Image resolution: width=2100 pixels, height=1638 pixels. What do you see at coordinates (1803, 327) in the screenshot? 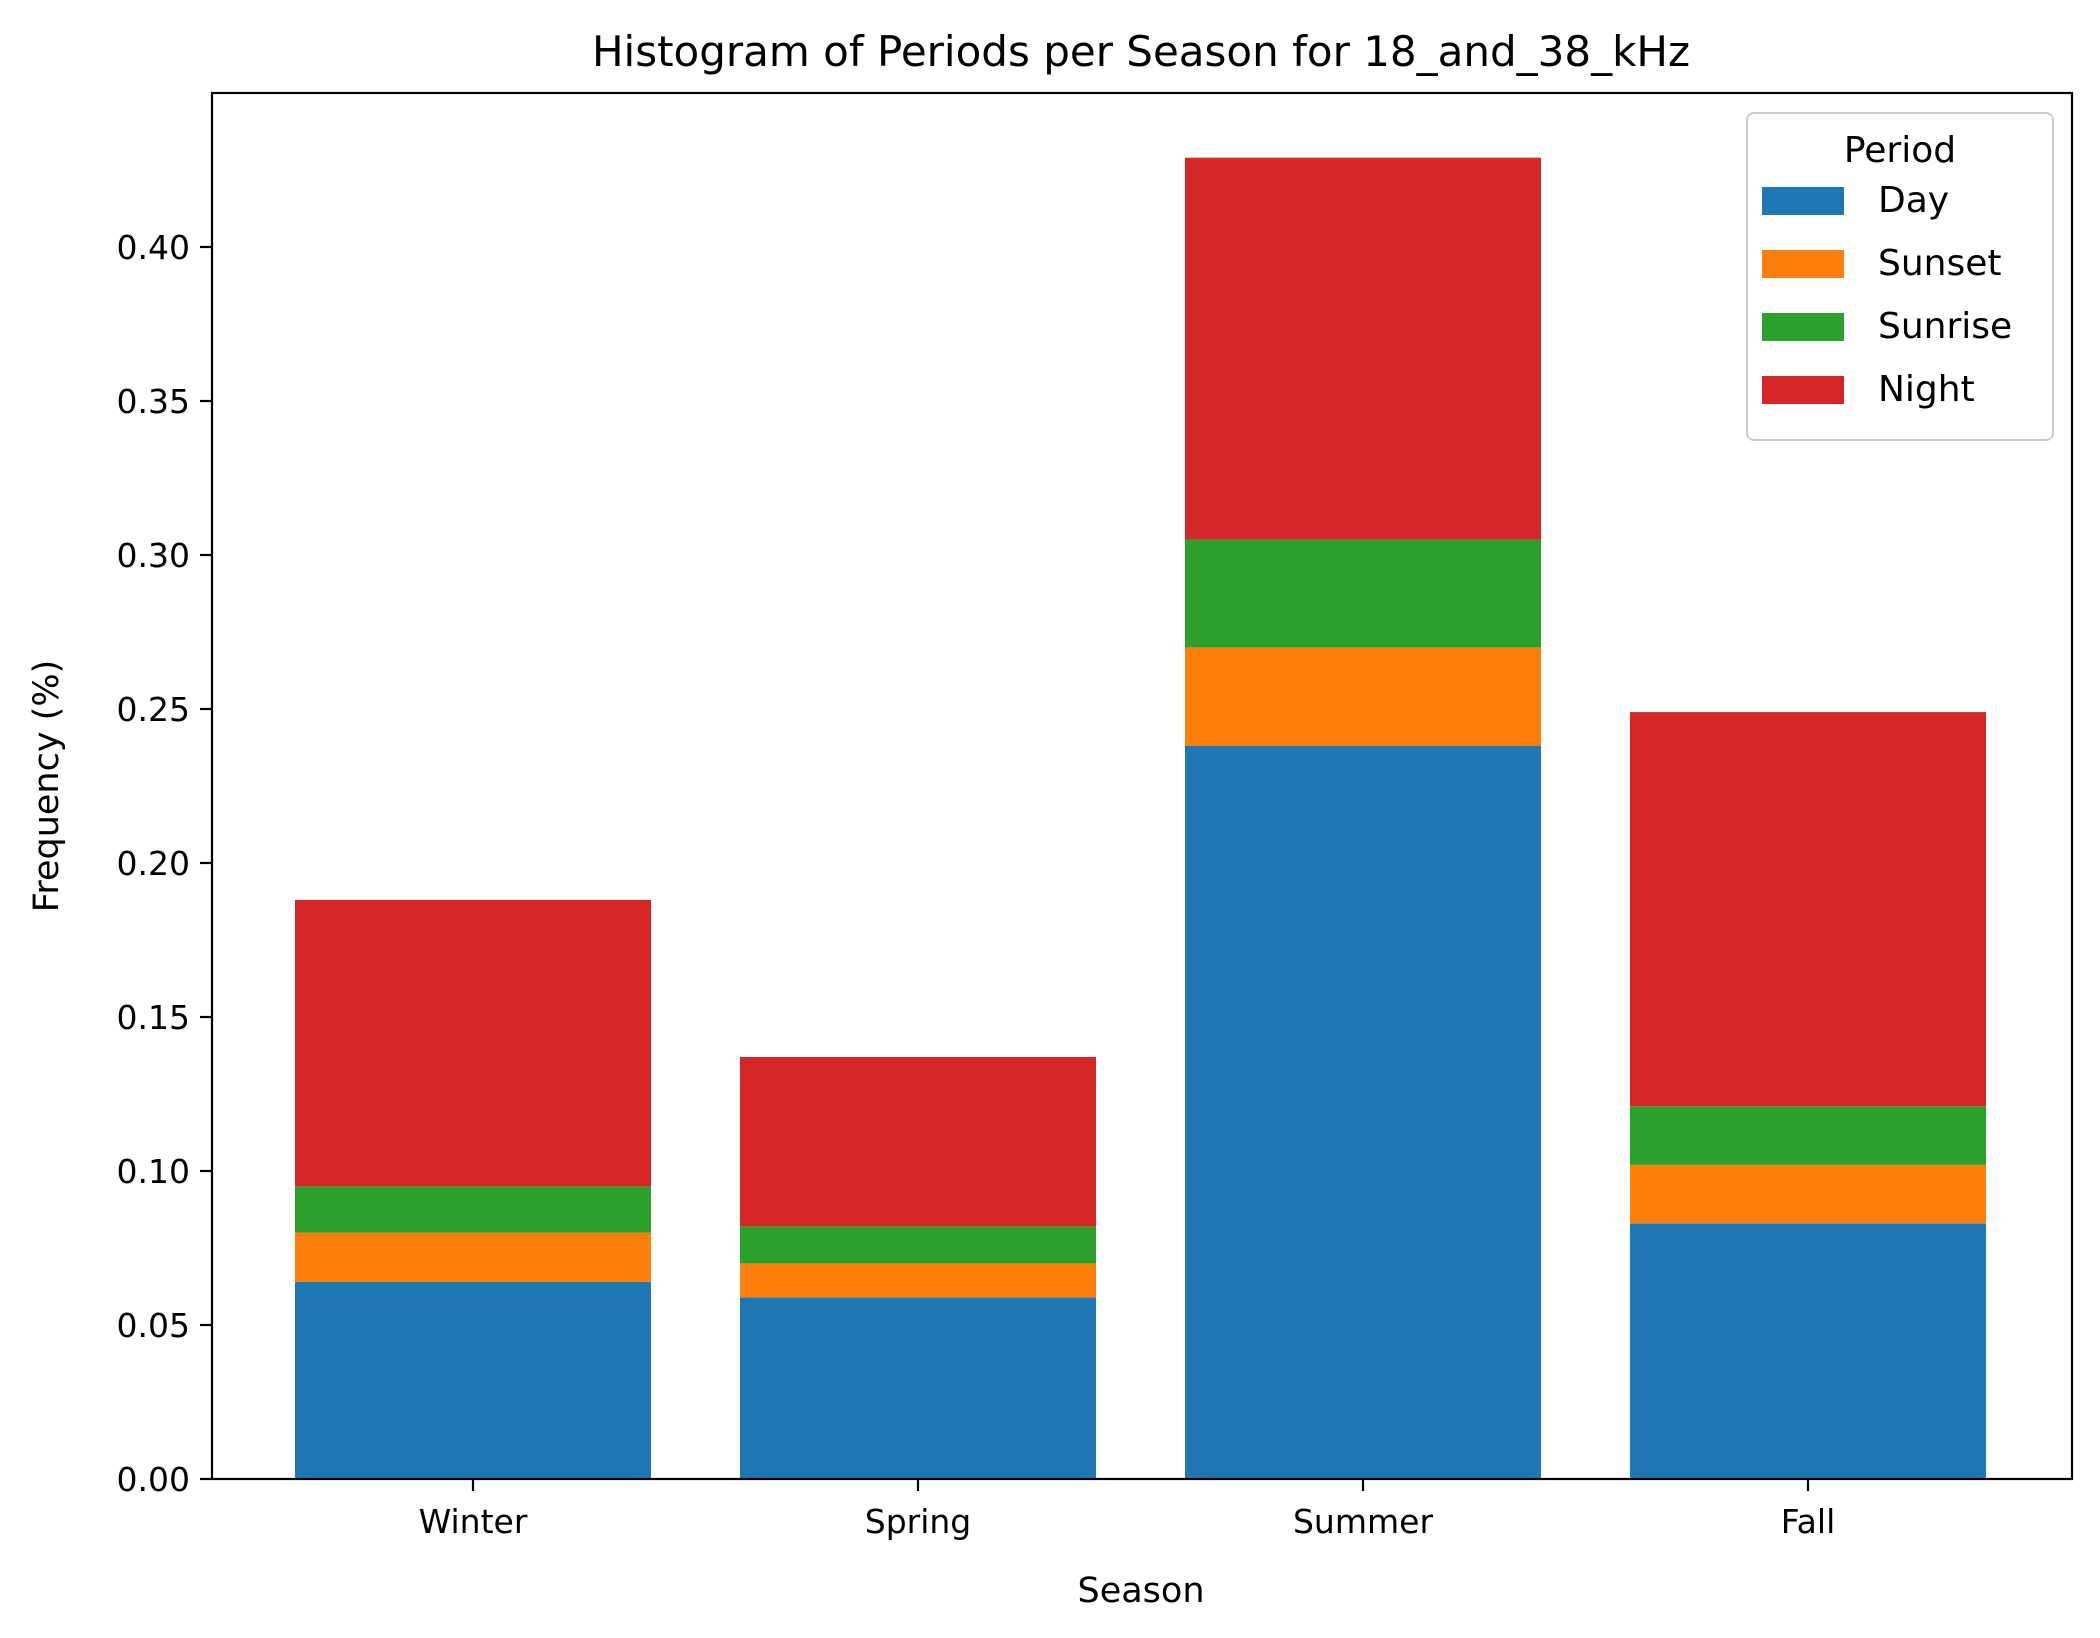
I see `legend-swatch-sunrise` at bounding box center [1803, 327].